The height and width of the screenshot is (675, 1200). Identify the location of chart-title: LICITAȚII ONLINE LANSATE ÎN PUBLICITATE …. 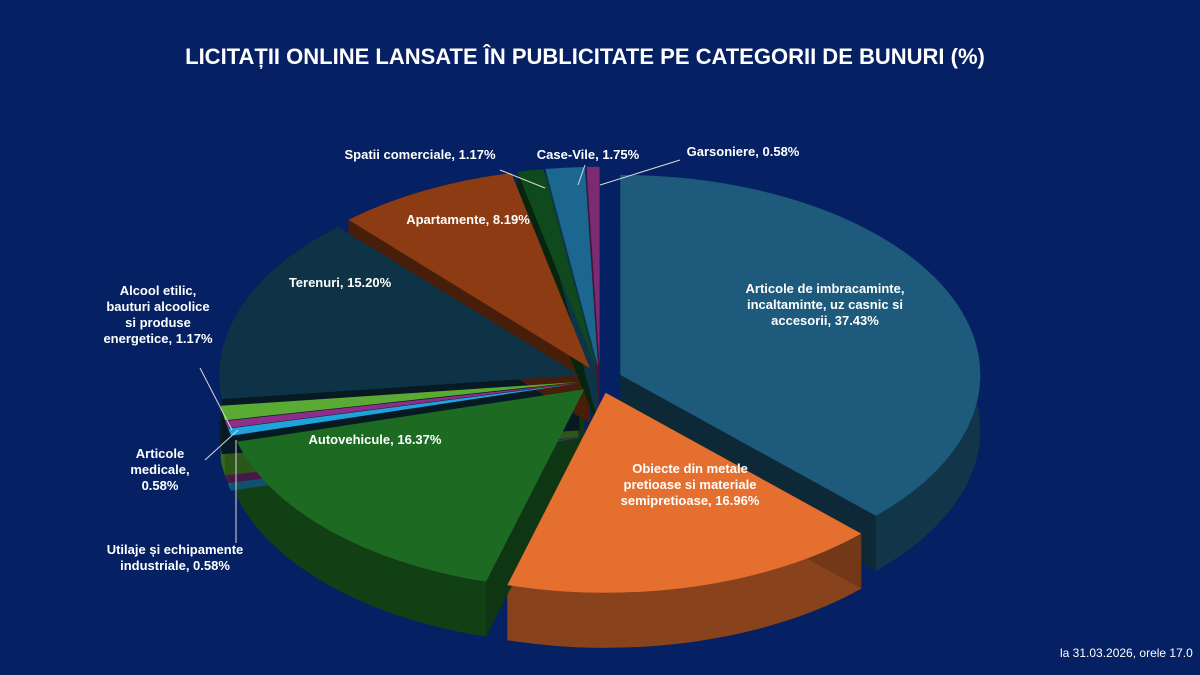
(585, 56).